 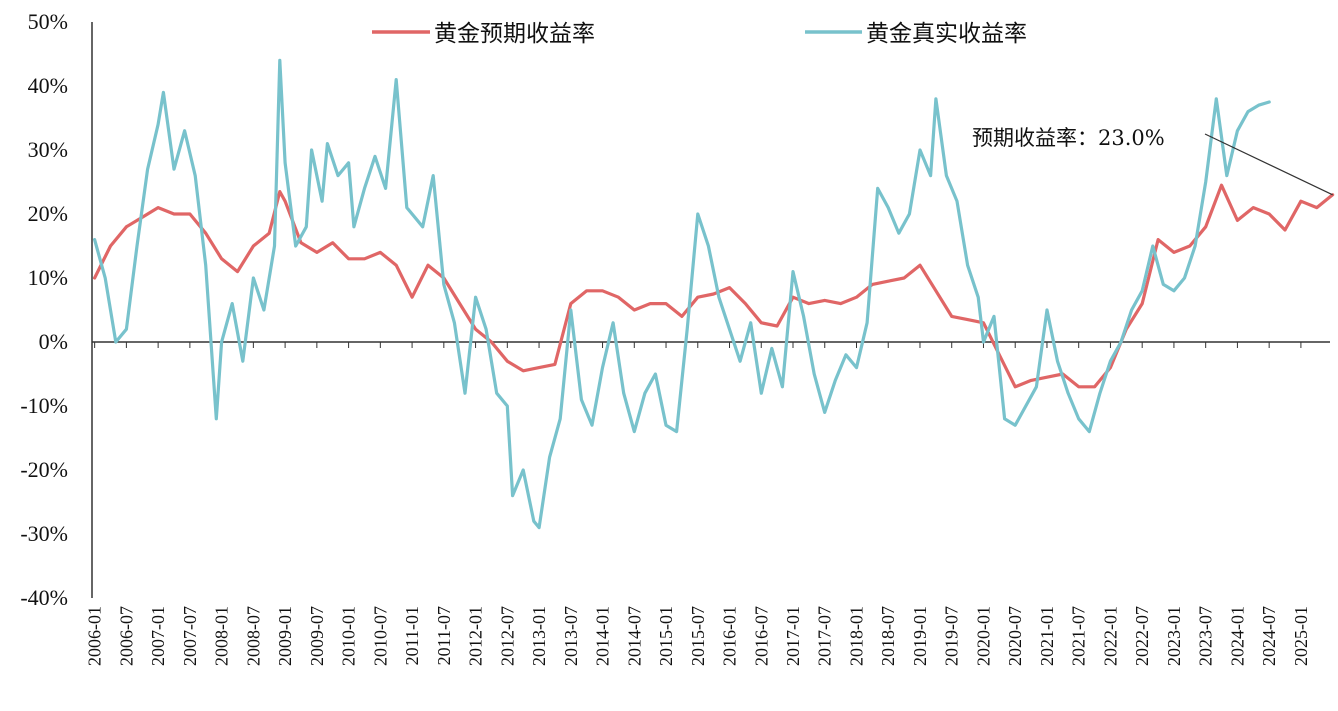 What do you see at coordinates (1152, 161) in the screenshot?
I see `annotation: 预期收益率：23.0%` at bounding box center [1152, 161].